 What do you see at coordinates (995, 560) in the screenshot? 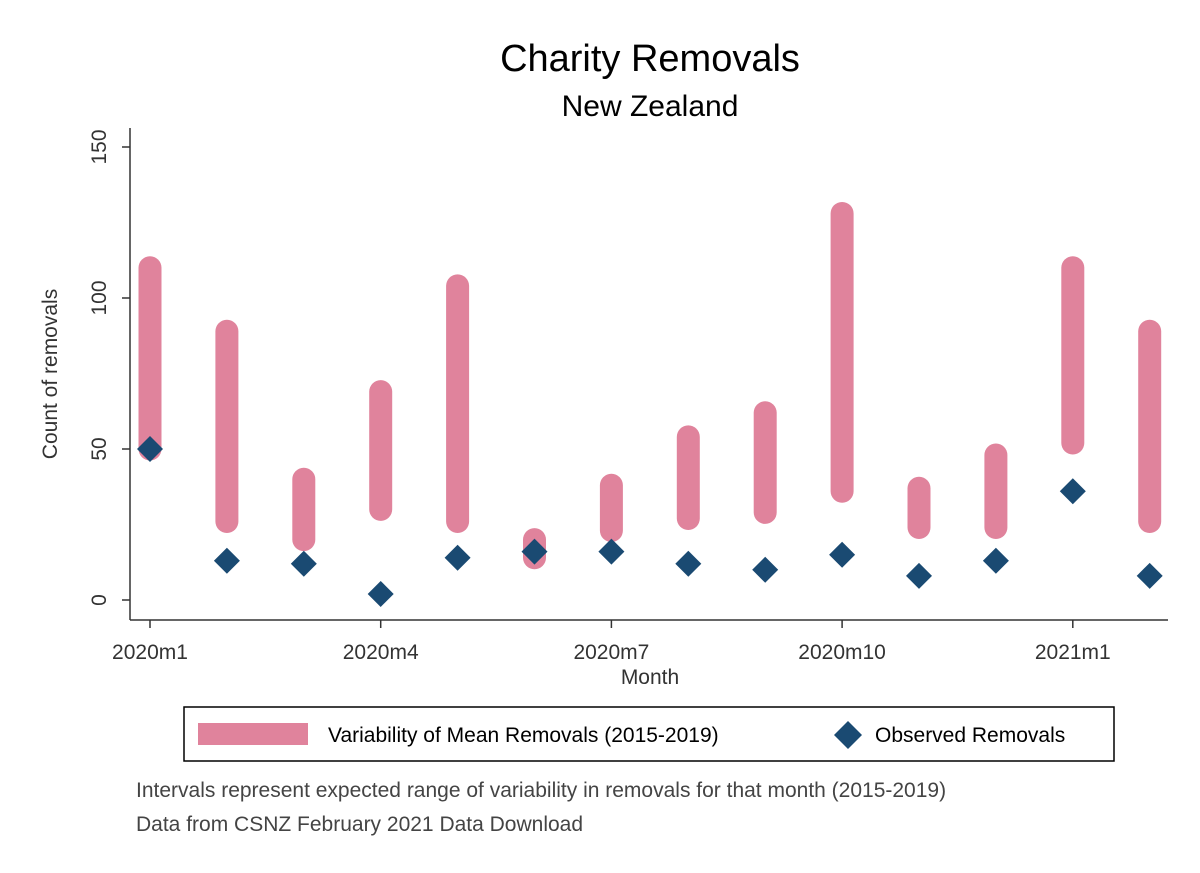
I see `observed-point-2020m12` at bounding box center [995, 560].